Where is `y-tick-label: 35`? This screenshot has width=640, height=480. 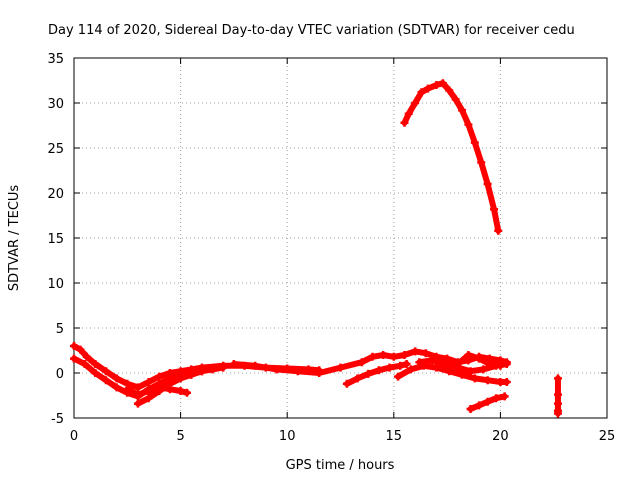 y-tick-label: 35 is located at coordinates (55, 59).